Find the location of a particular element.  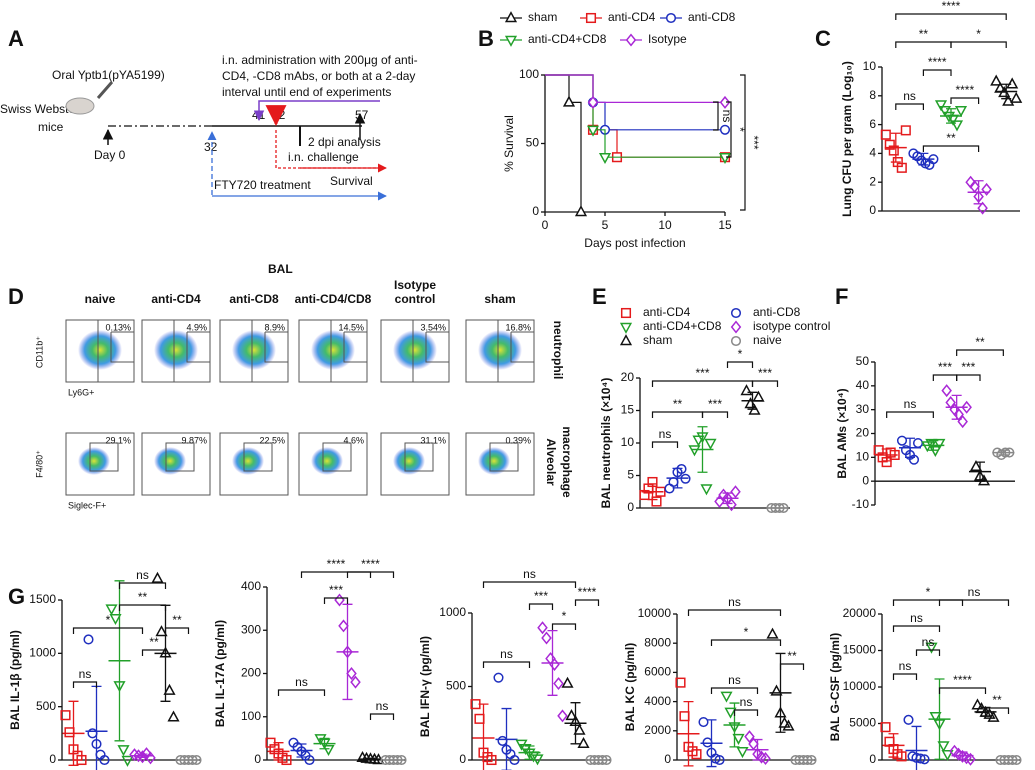

analysis-label: 2 dpi analysis is located at coordinates (344, 142).